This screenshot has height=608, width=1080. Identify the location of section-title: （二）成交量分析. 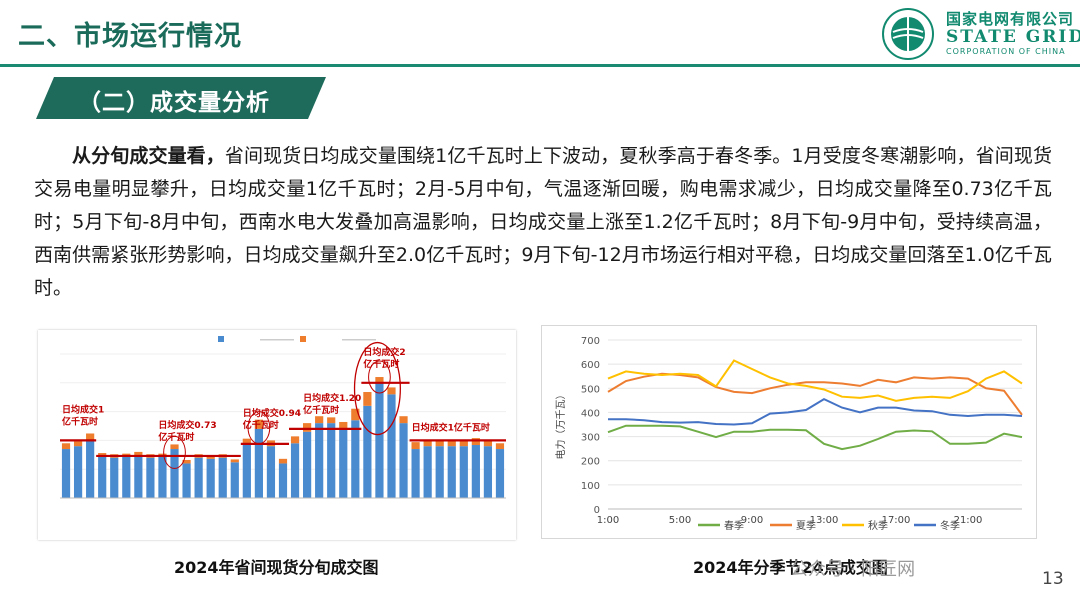
(174, 103).